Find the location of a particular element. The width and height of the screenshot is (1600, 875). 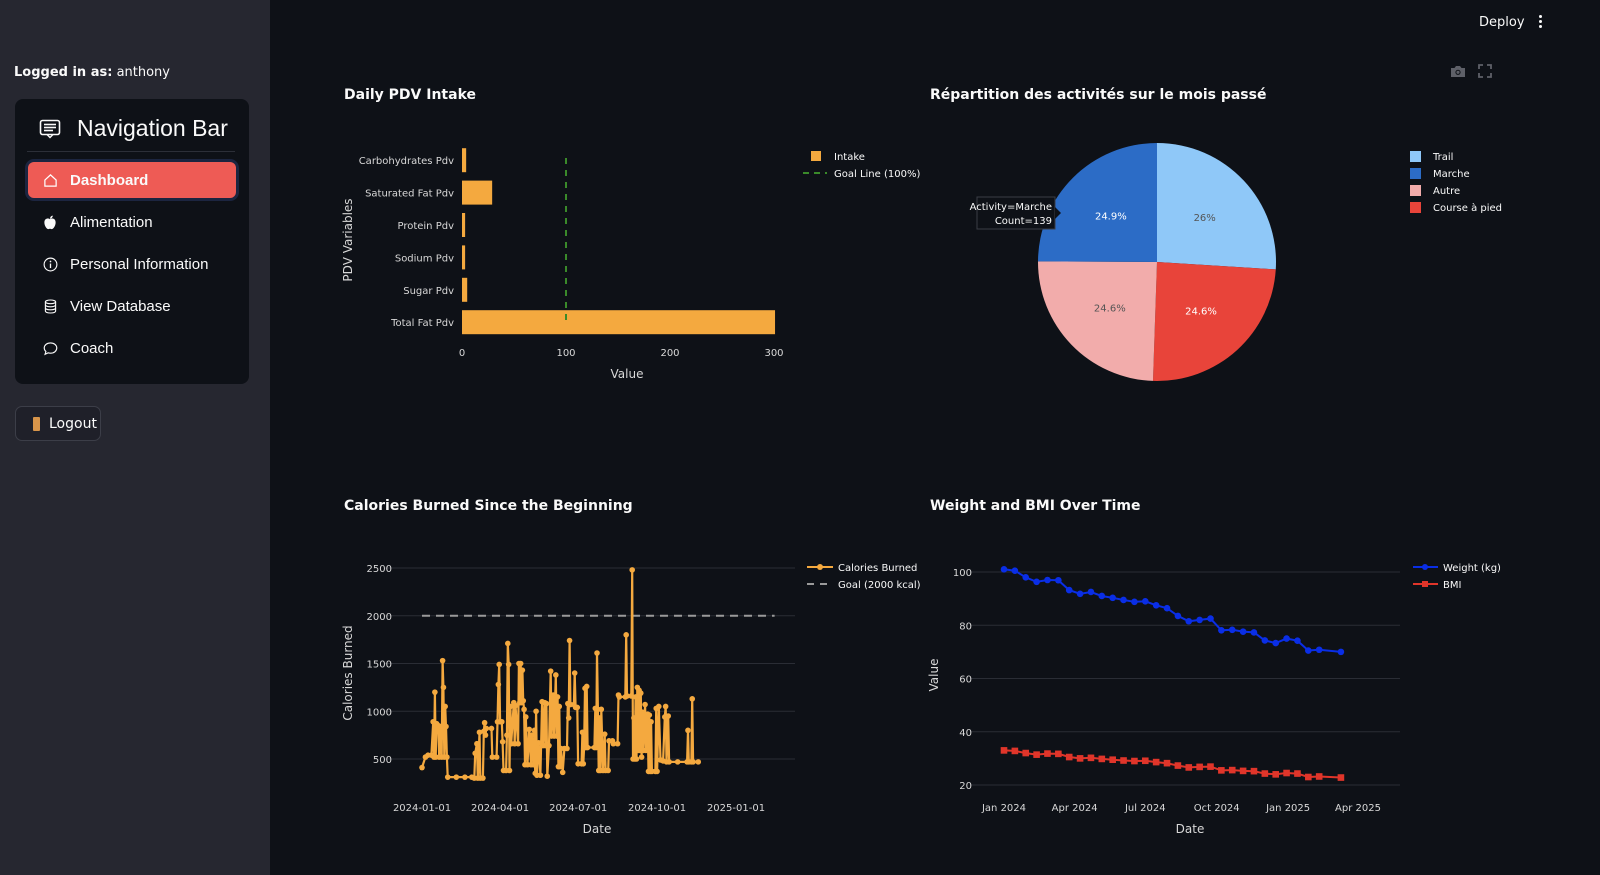

nav-item-coach: Coach is located at coordinates (132, 348).